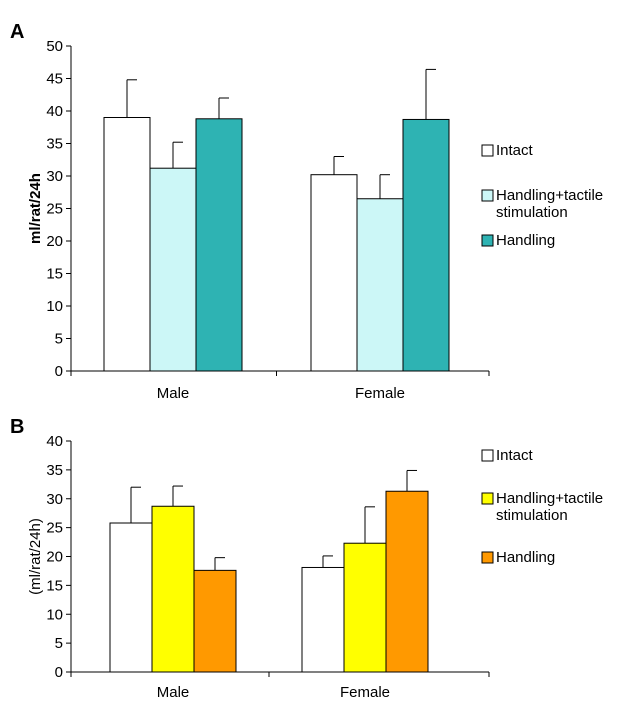  What do you see at coordinates (17, 427) in the screenshot?
I see `panel-label: B` at bounding box center [17, 427].